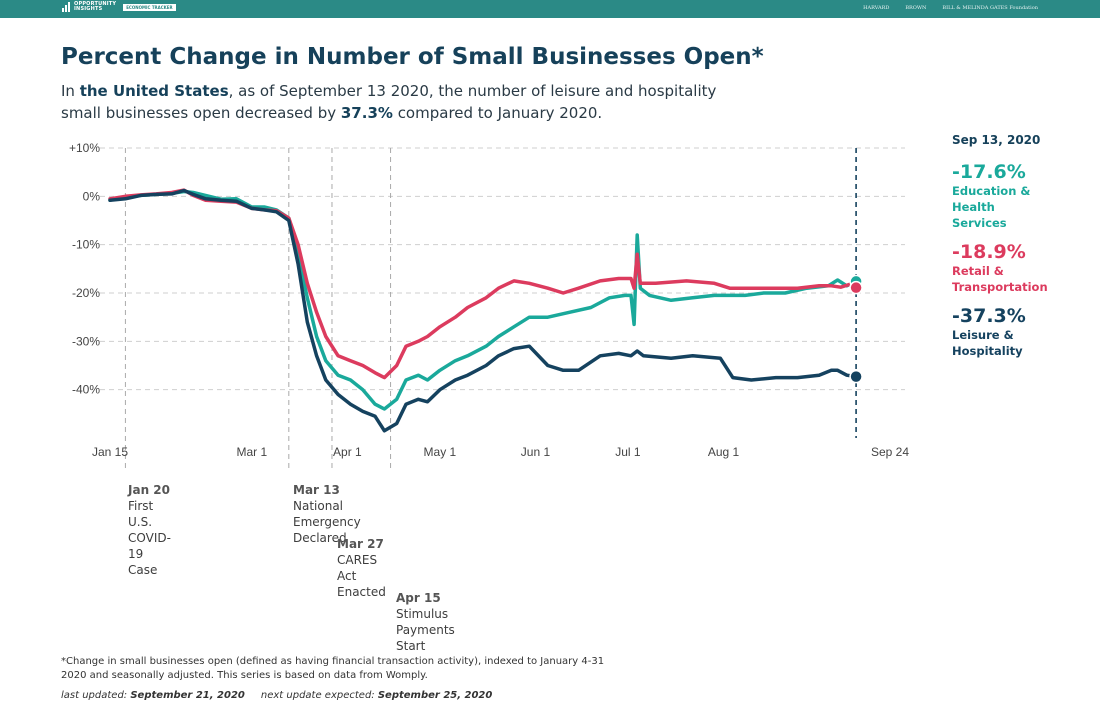  I want to click on y-tick-label: 0%, so click(92, 196).